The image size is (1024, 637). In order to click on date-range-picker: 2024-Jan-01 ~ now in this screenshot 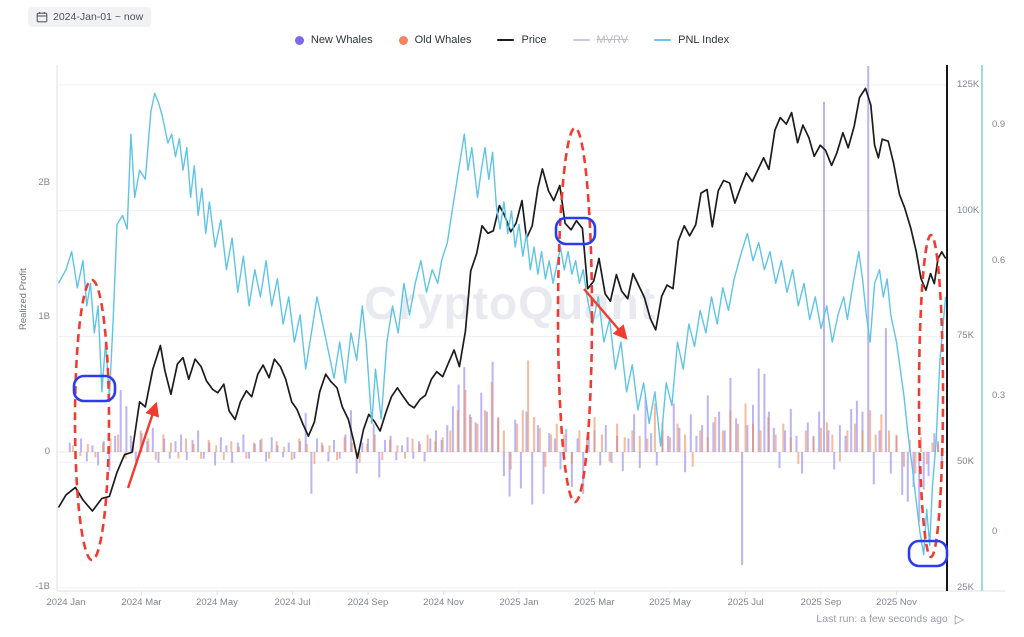, I will do `click(90, 17)`.